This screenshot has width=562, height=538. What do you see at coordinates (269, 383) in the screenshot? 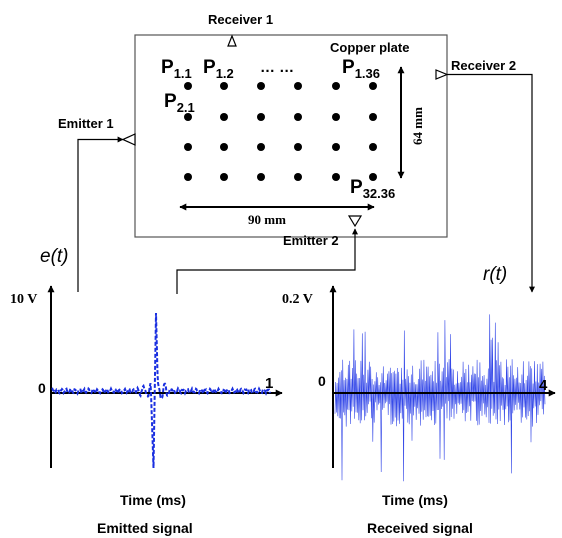
I see `emitted-xend-label: 1` at bounding box center [269, 383].